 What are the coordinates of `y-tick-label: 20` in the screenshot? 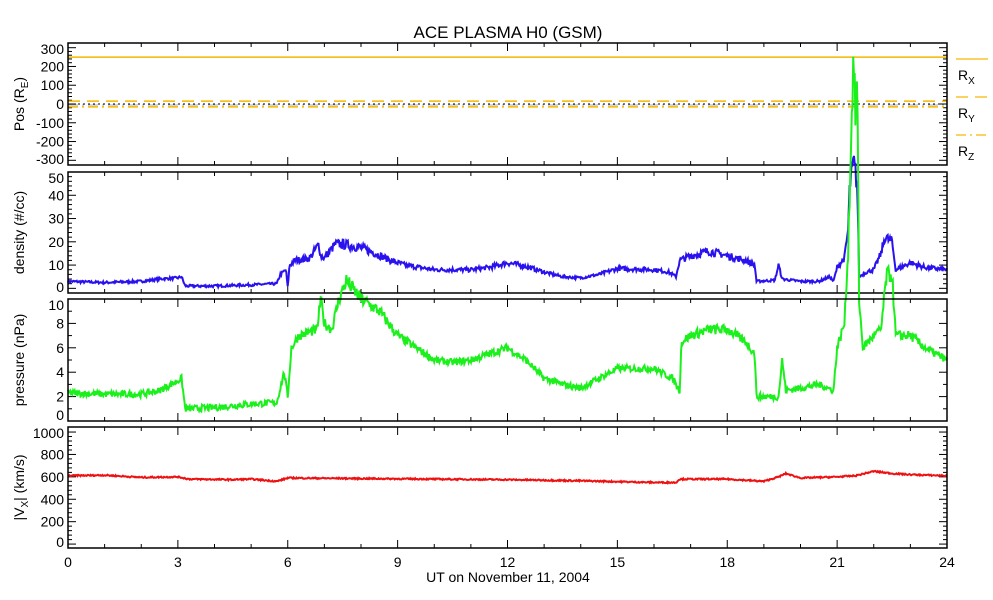 It's located at (56, 242).